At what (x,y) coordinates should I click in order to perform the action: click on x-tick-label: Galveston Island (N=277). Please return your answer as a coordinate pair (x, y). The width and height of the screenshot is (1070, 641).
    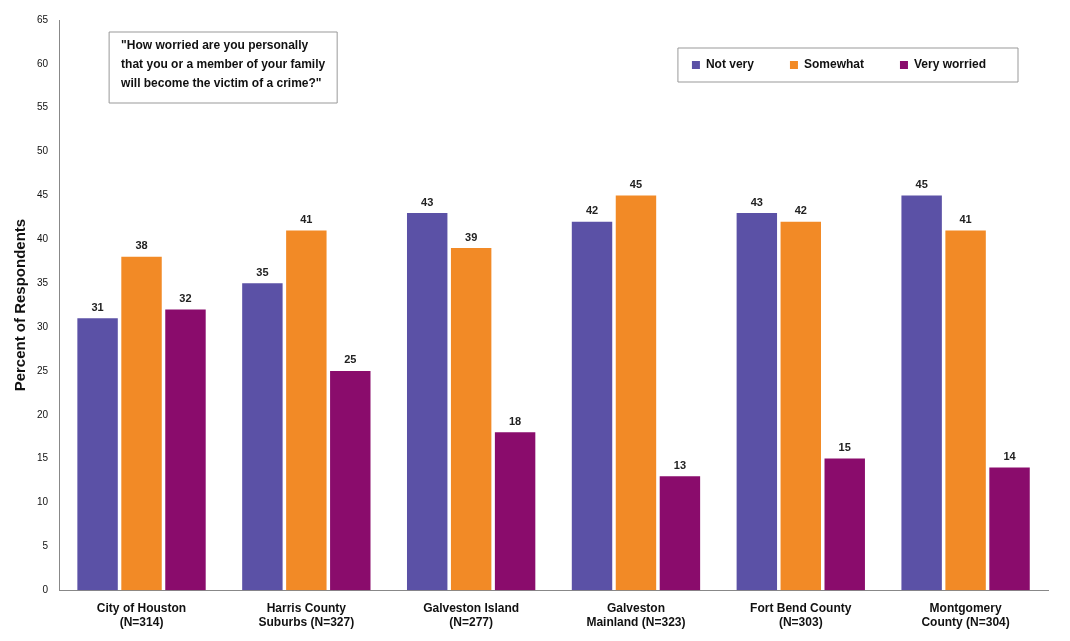
    Looking at the image, I should click on (471, 615).